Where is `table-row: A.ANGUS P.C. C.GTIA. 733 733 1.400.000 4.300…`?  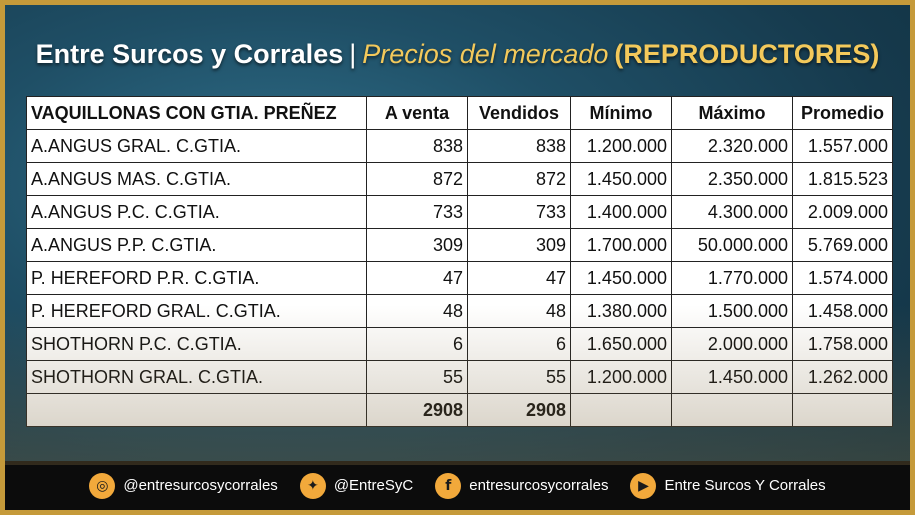 table-row: A.ANGUS P.C. C.GTIA. 733 733 1.400.000 4.300… is located at coordinates (459, 212).